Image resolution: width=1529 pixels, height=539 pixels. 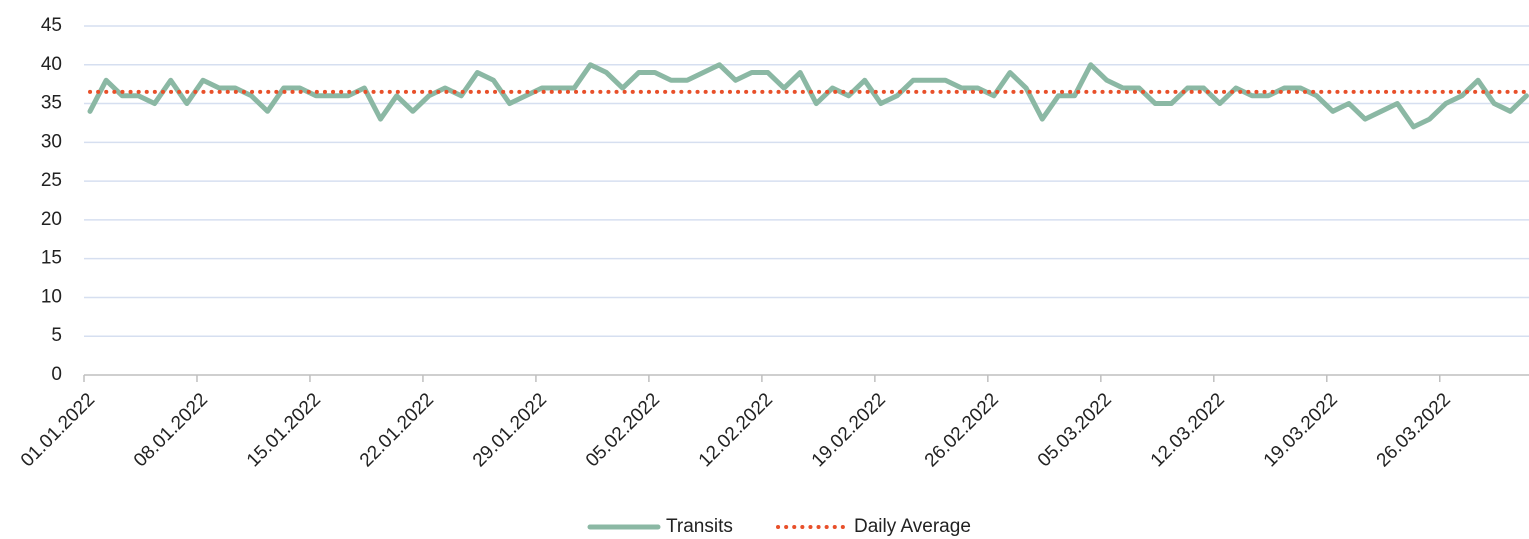 What do you see at coordinates (1301, 430) in the screenshot?
I see `x-tick-label: 19.03.2022` at bounding box center [1301, 430].